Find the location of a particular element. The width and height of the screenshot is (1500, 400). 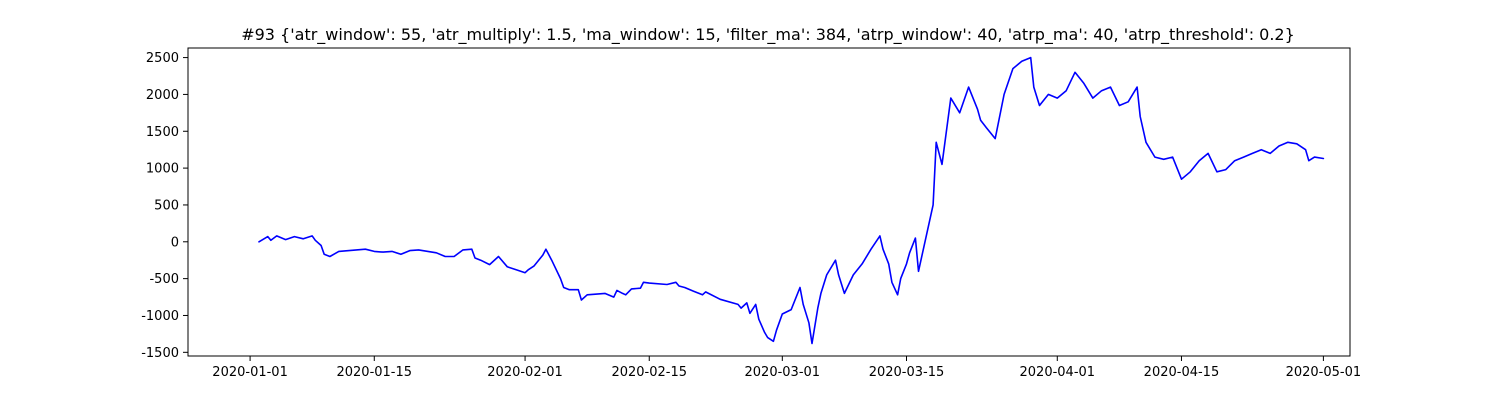

x-tick-label: 2020-04-15 is located at coordinates (1182, 372).